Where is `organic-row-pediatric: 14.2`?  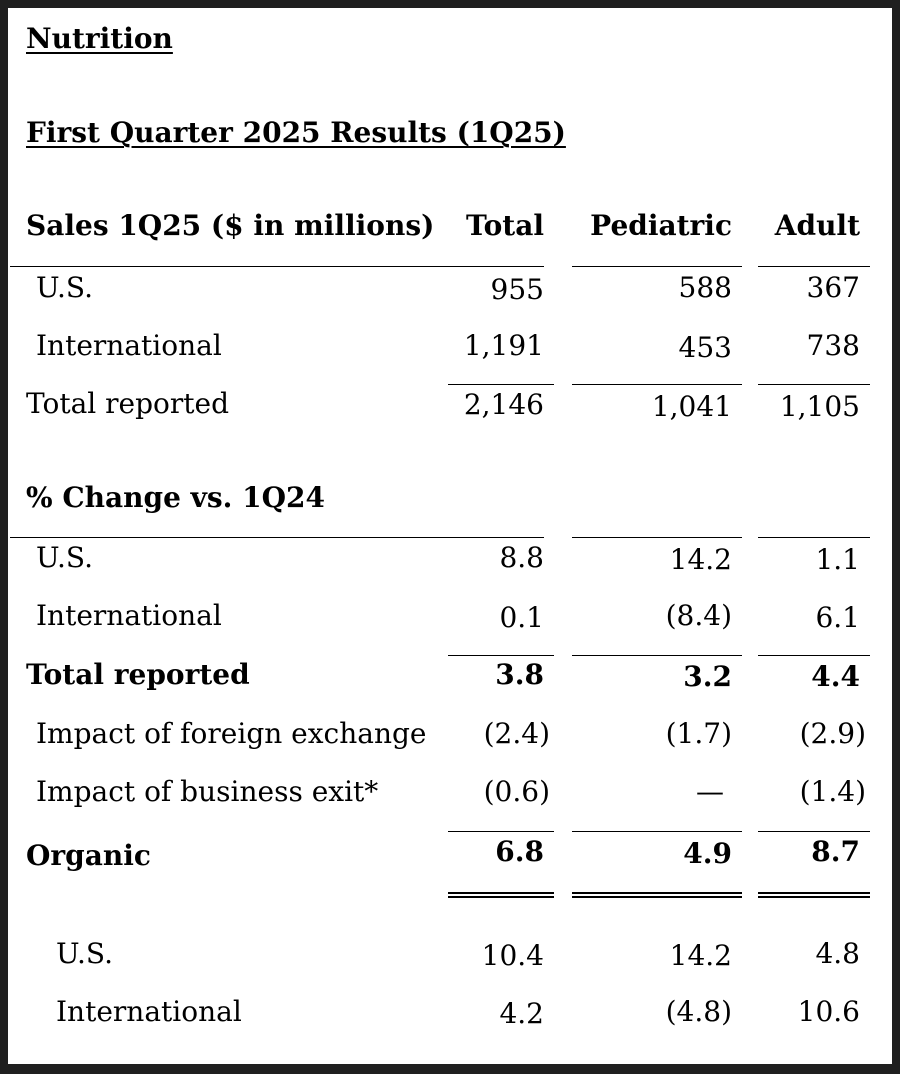
organic-row-pediatric: 14.2 is located at coordinates (700, 955).